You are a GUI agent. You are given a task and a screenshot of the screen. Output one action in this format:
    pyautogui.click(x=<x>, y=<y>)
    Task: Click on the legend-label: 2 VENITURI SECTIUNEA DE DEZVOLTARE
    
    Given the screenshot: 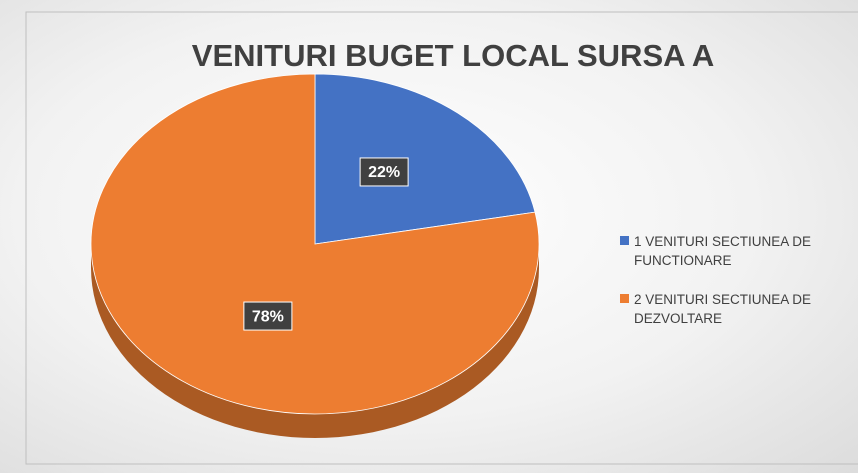 What is the action you would take?
    pyautogui.click(x=723, y=309)
    